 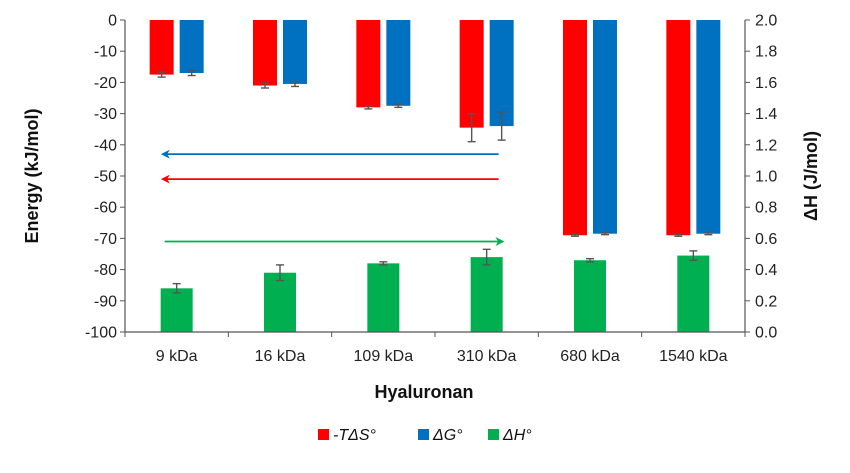 What do you see at coordinates (176, 288) in the screenshot?
I see `error-bar-ΔH°-9 kDa` at bounding box center [176, 288].